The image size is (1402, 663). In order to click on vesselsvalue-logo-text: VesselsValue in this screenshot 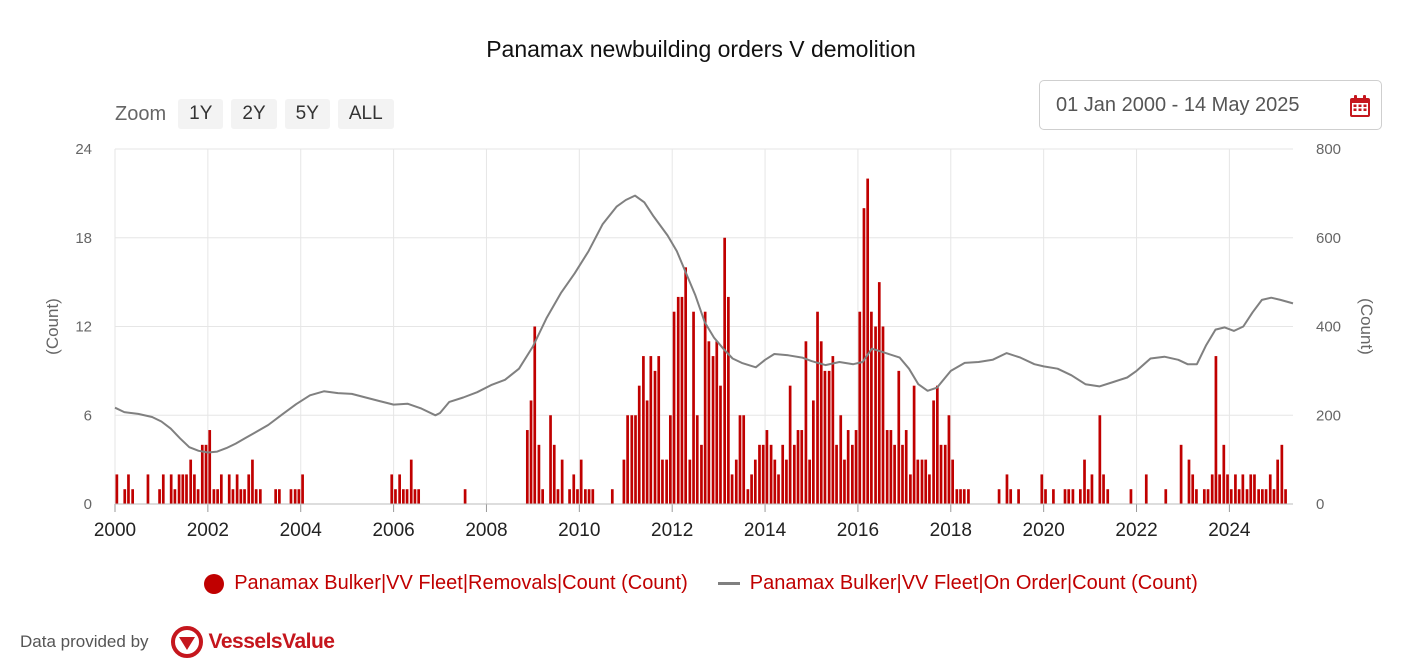, I will do `click(271, 641)`.